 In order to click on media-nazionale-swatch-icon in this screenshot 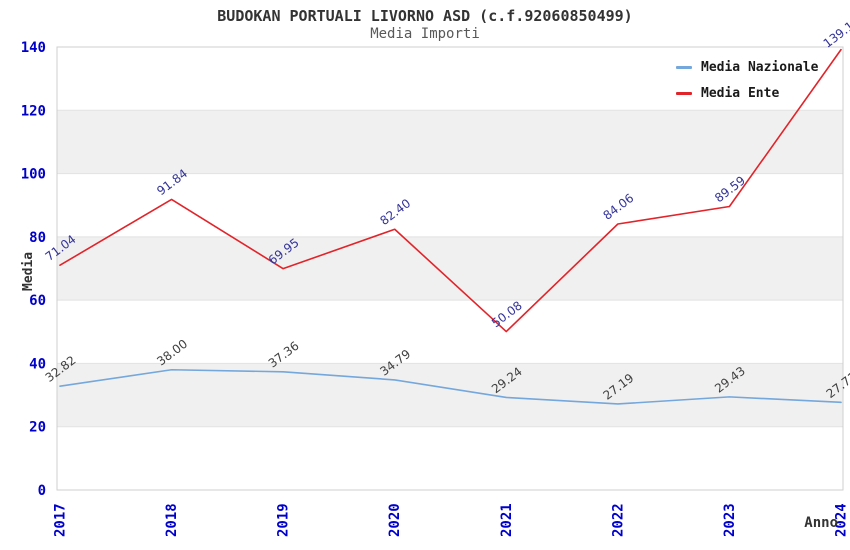, I will do `click(684, 67)`.